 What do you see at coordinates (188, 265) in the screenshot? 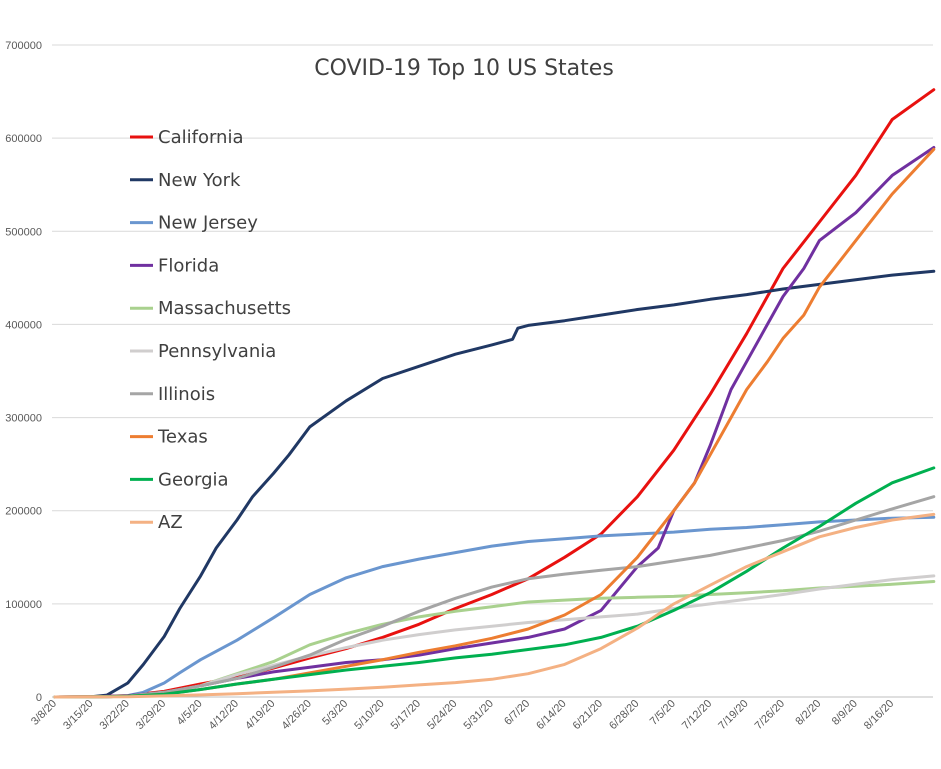
I see `legend-label: Florida` at bounding box center [188, 265].